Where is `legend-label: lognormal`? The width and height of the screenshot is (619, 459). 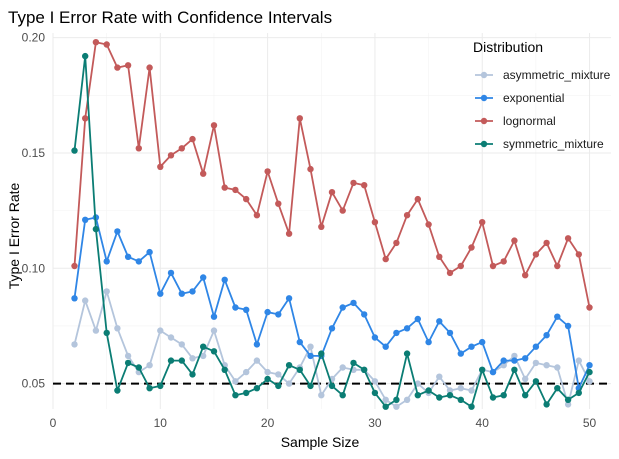 legend-label: lognormal is located at coordinates (529, 121).